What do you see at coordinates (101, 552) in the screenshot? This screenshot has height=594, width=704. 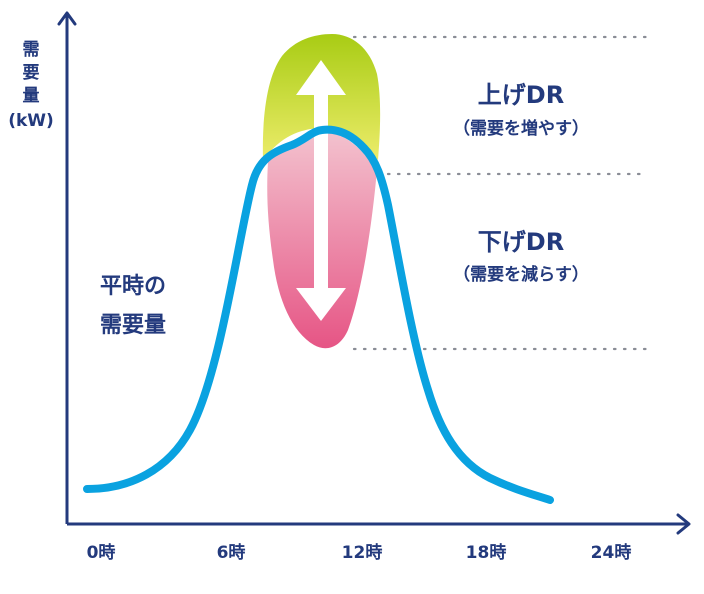 I see `x-tick-label: 0時` at bounding box center [101, 552].